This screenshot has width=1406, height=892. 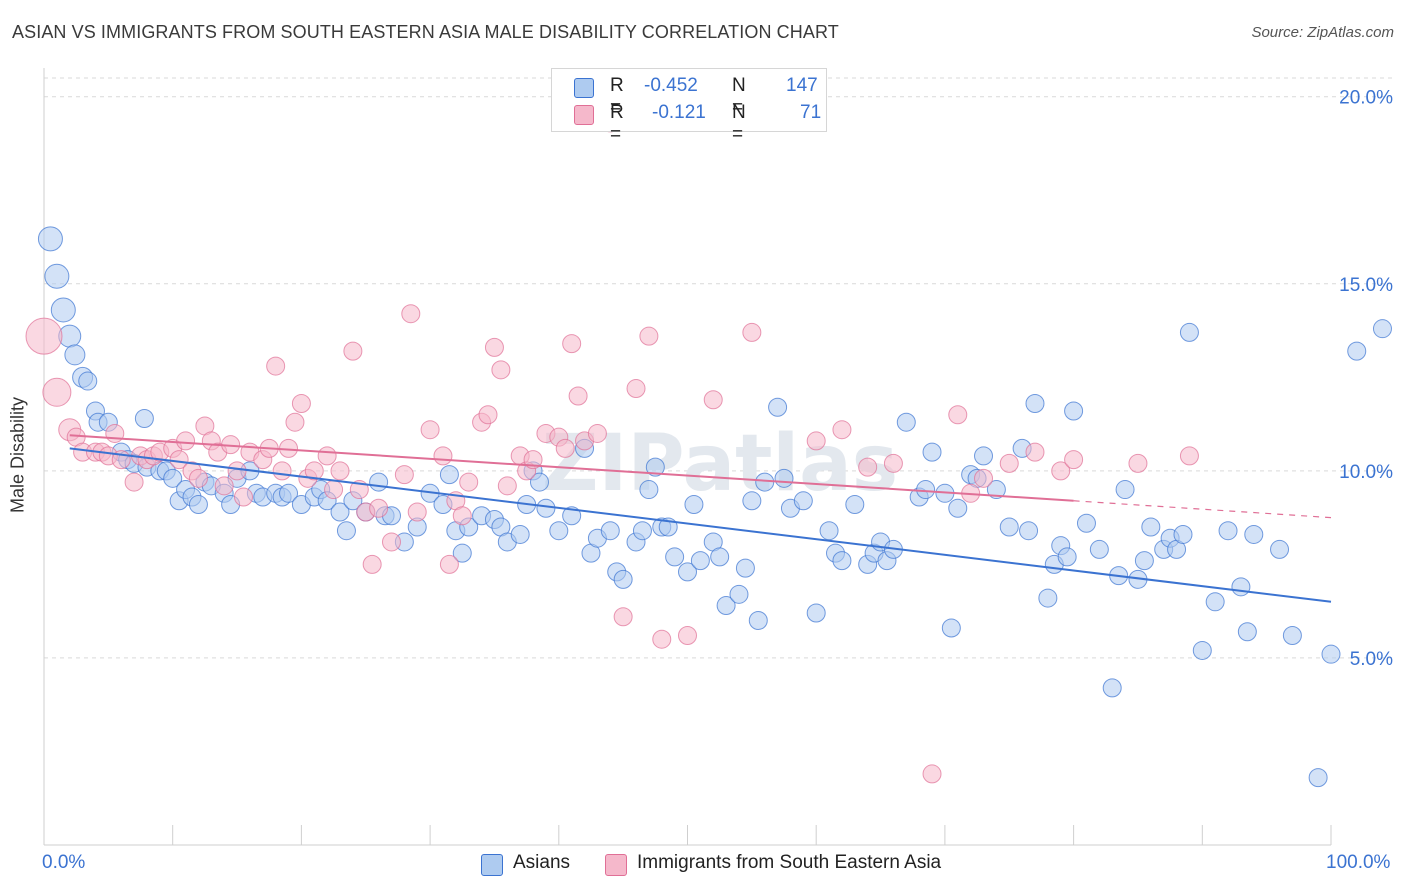 I want to click on trendline-immigrants-extension, so click(x=1202, y=509).